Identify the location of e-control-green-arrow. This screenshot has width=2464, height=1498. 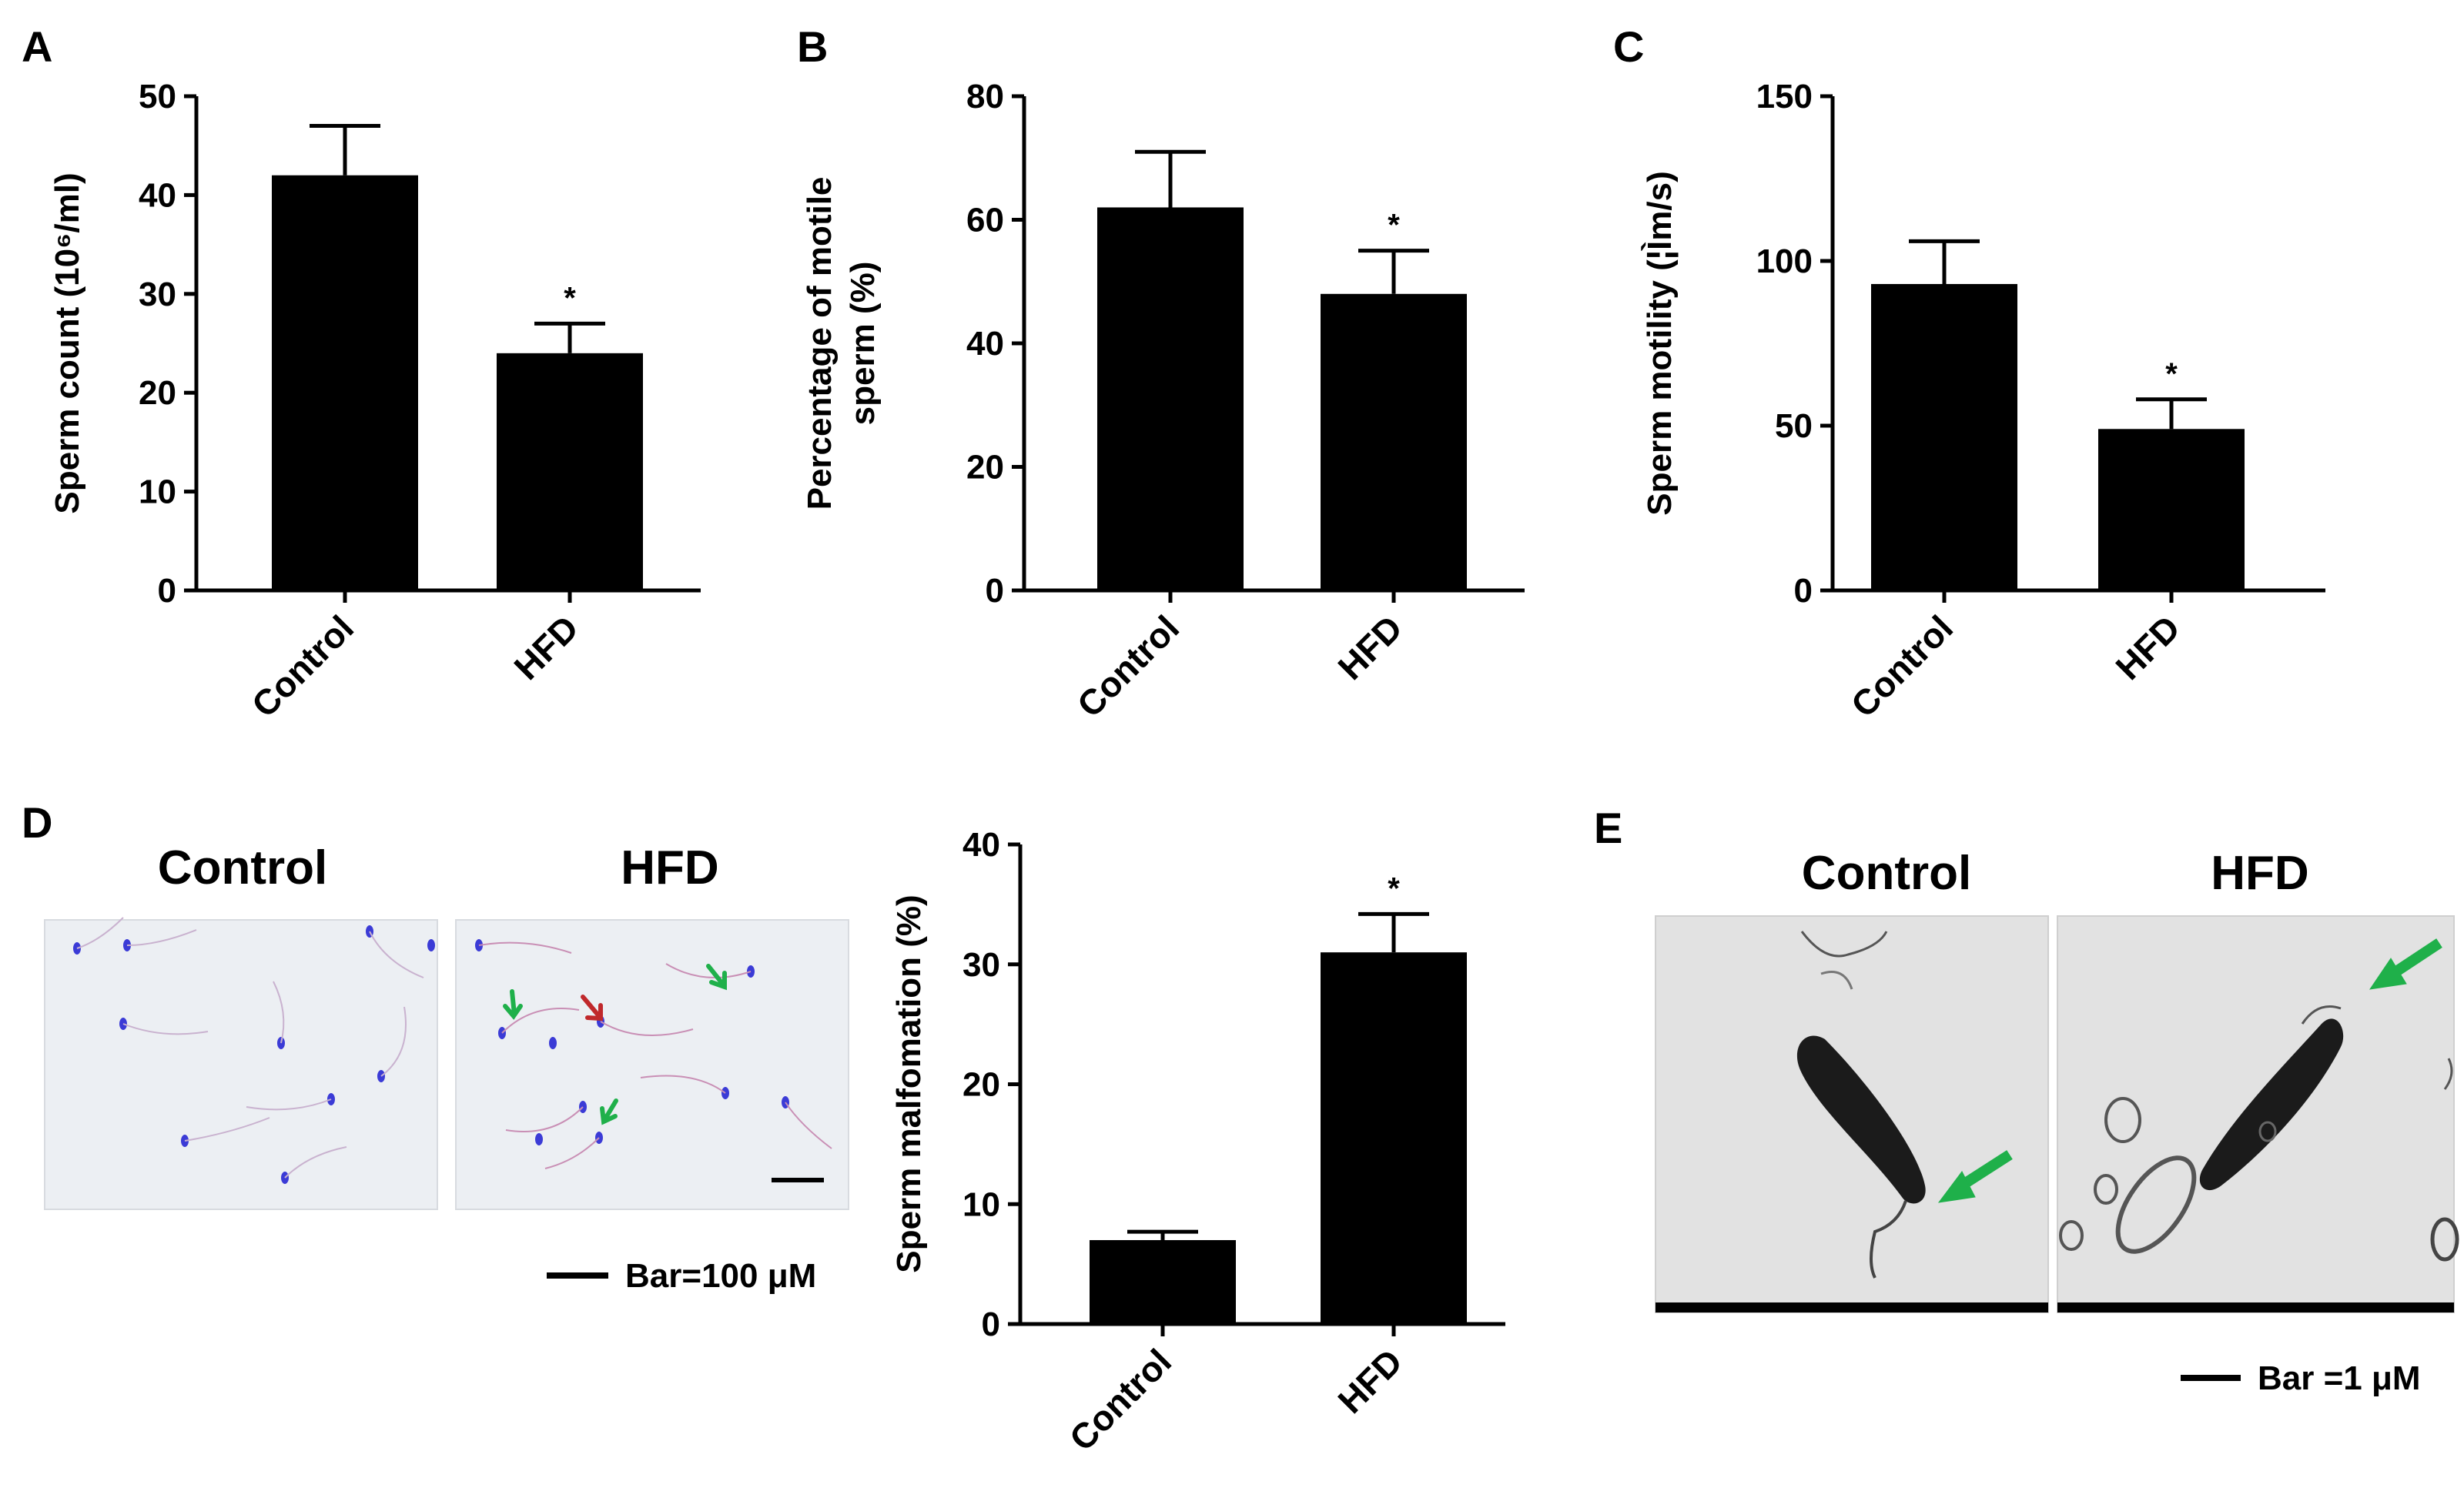
(1975, 1176).